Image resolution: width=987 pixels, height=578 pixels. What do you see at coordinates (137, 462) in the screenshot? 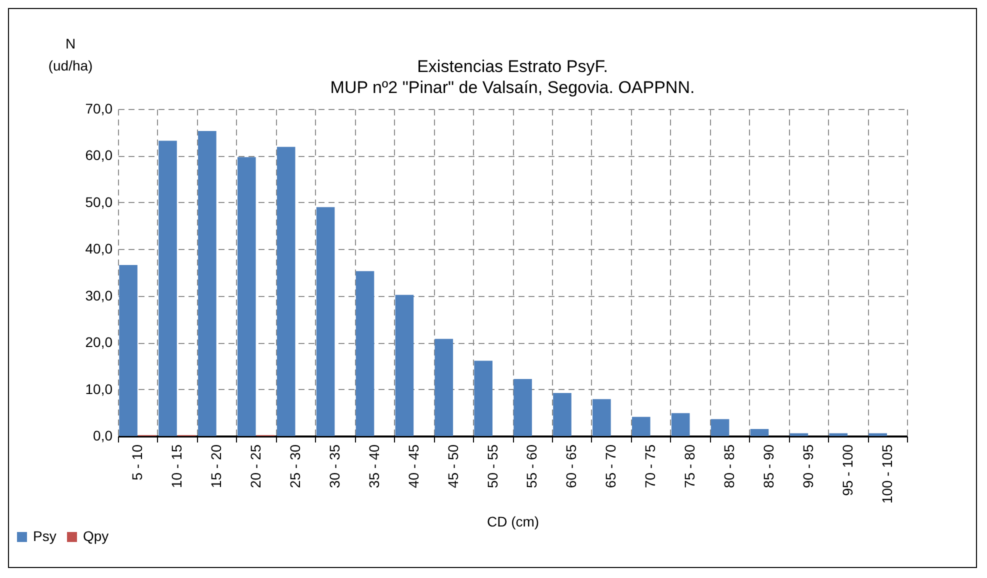
I see `x-tick-label: 5 - 10` at bounding box center [137, 462].